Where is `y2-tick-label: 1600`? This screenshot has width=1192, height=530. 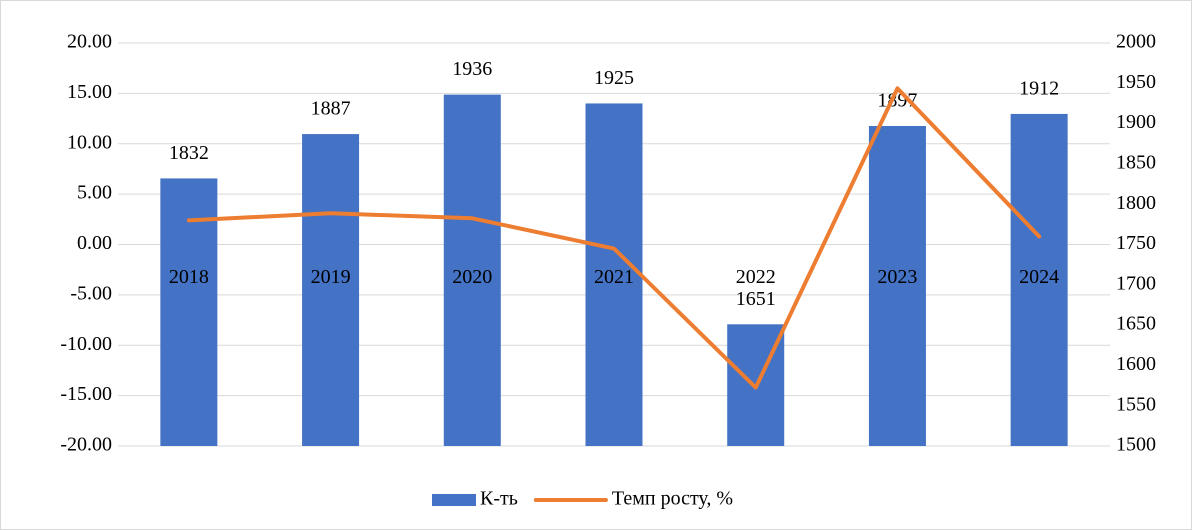 y2-tick-label: 1600 is located at coordinates (1136, 364).